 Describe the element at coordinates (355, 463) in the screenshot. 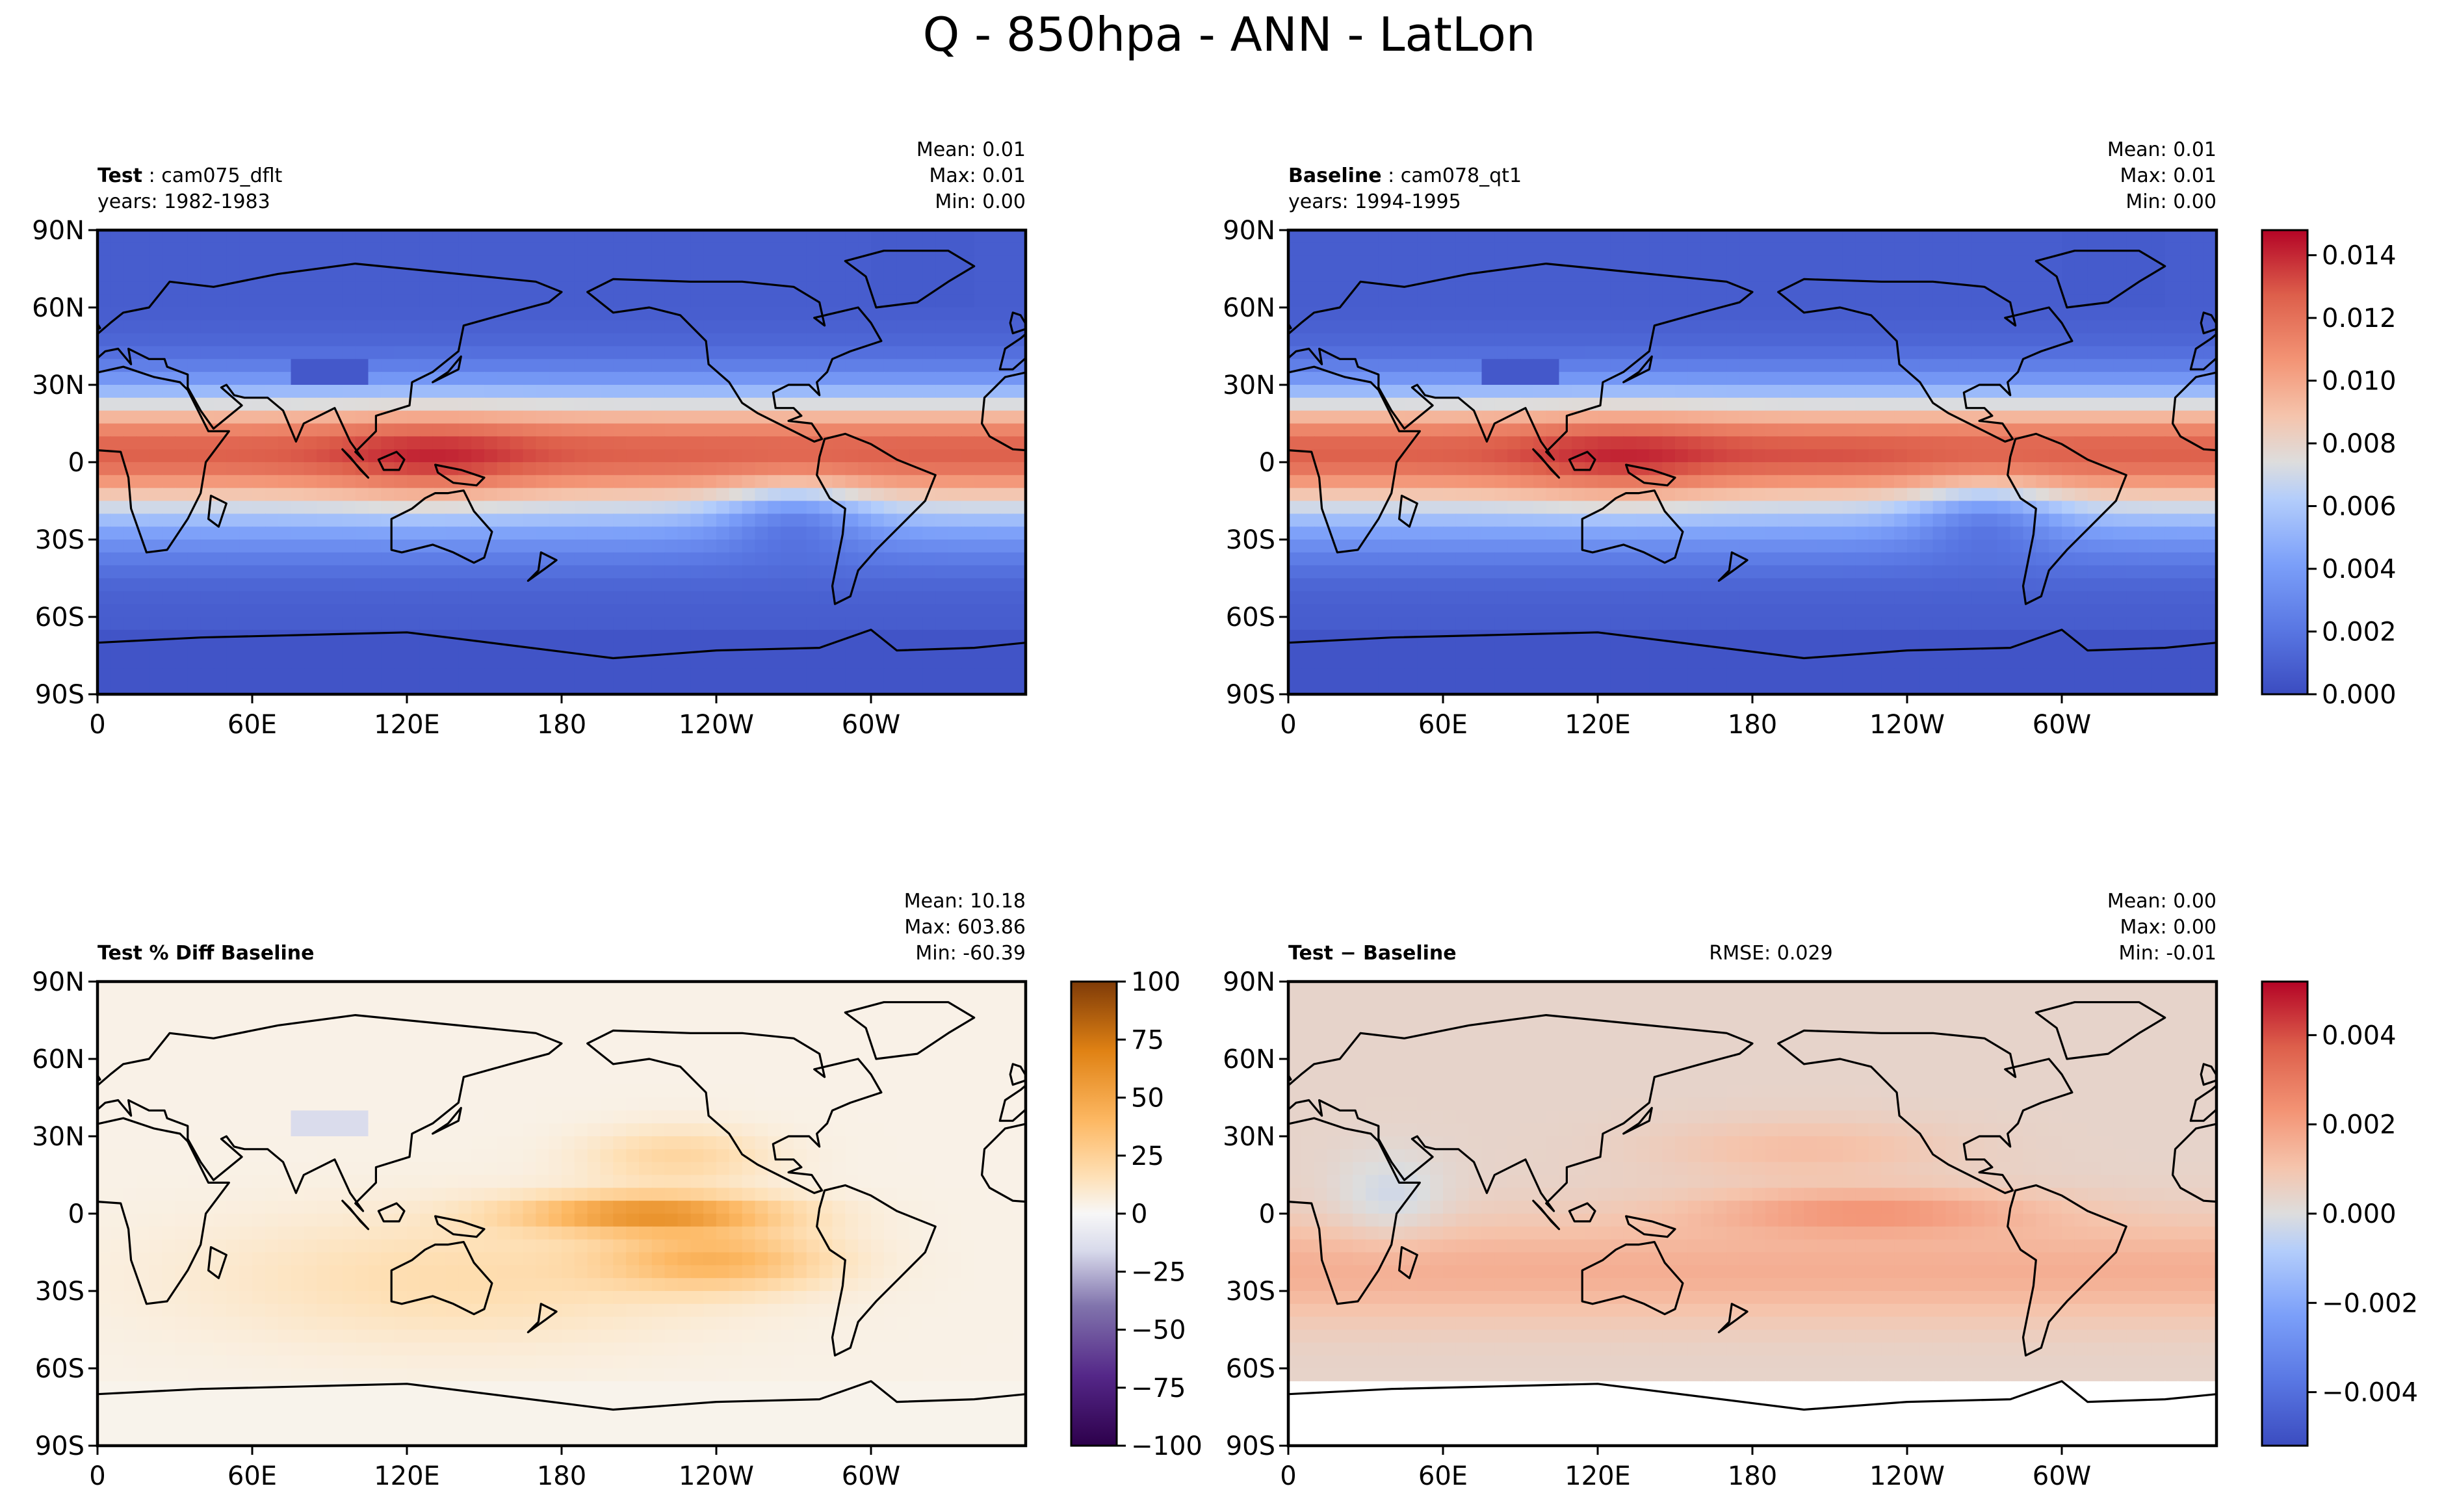

I see `coastline` at that location.